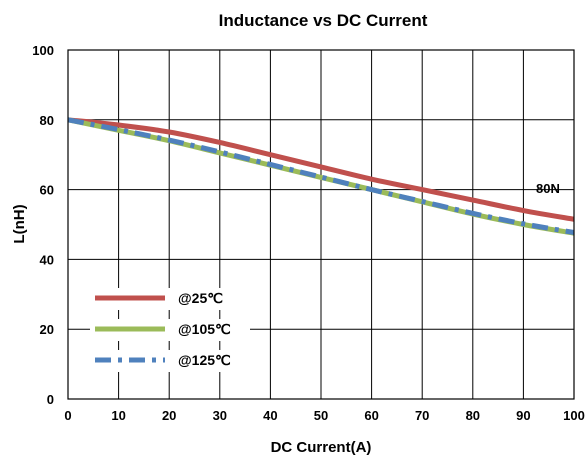 This screenshot has width=588, height=461. I want to click on legend: @25℃ @105℃ @125℃, so click(170, 330).